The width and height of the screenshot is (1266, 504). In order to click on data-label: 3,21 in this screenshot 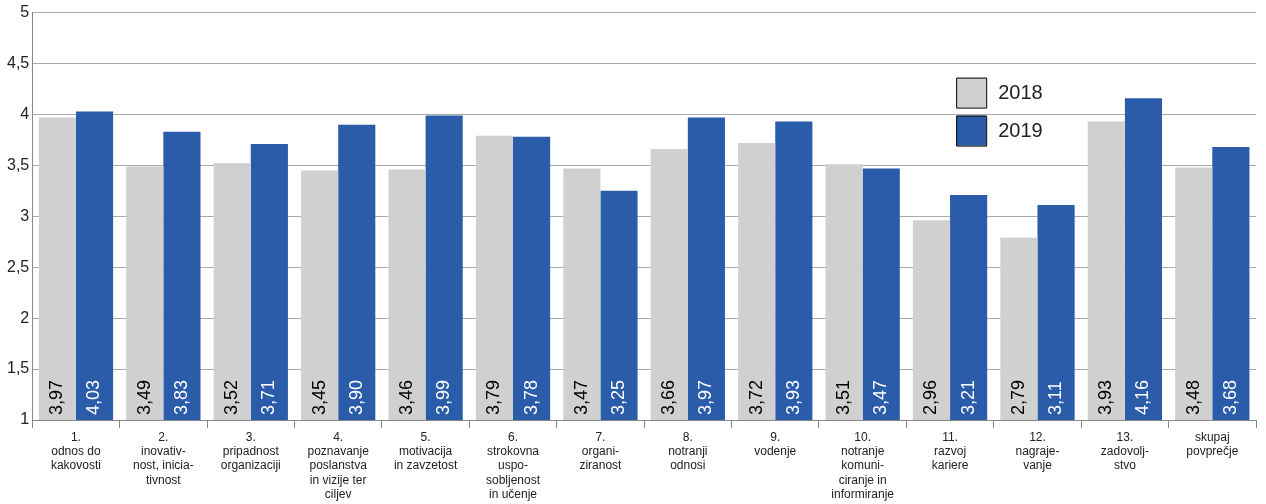, I will do `click(967, 397)`.